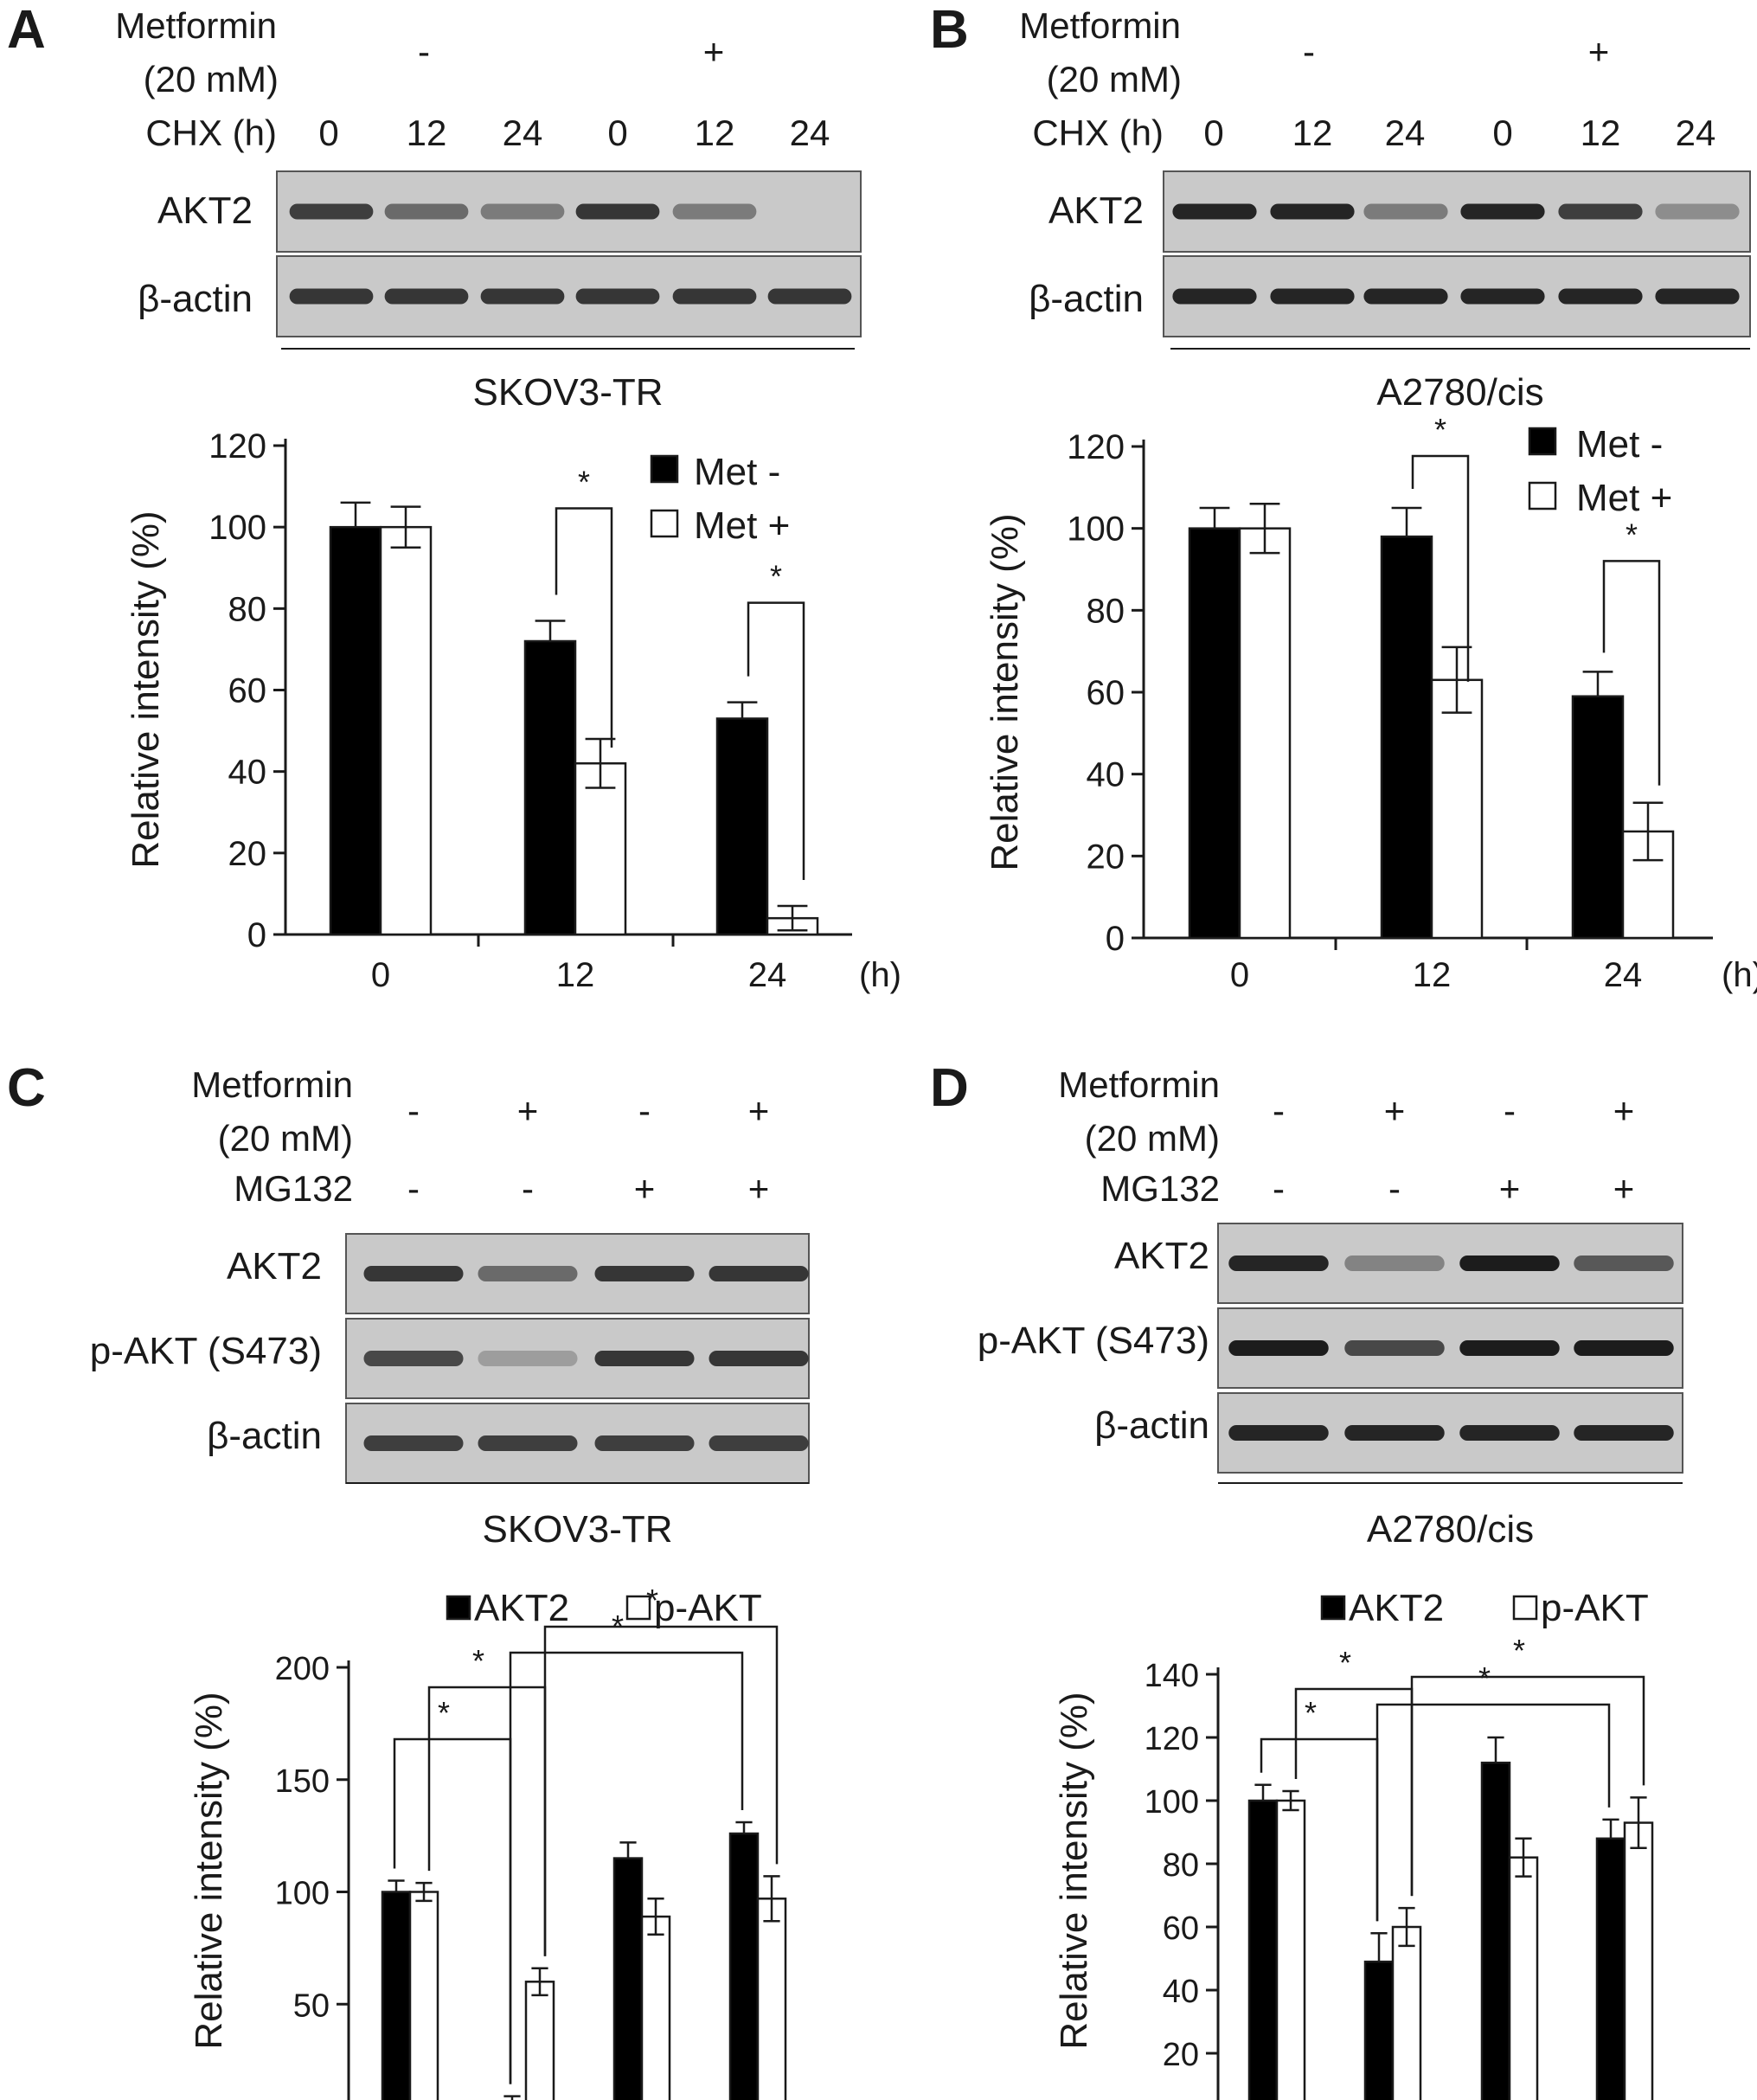 This screenshot has width=1757, height=2100. What do you see at coordinates (206, 1351) in the screenshot?
I see `blot-row-label: p-AKT (S473)` at bounding box center [206, 1351].